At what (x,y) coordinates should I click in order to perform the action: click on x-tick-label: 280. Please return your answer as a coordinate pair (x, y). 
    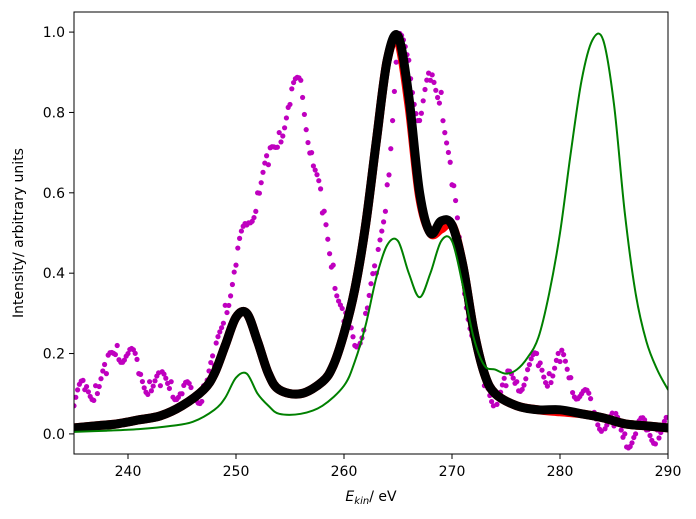
    Looking at the image, I should click on (560, 472).